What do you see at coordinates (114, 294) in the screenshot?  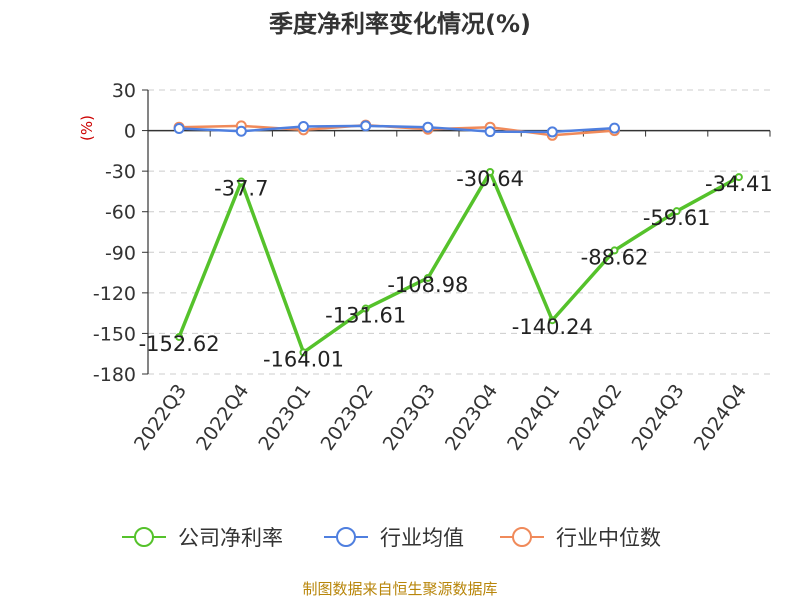 I see `y-tick-label: -120` at bounding box center [114, 294].